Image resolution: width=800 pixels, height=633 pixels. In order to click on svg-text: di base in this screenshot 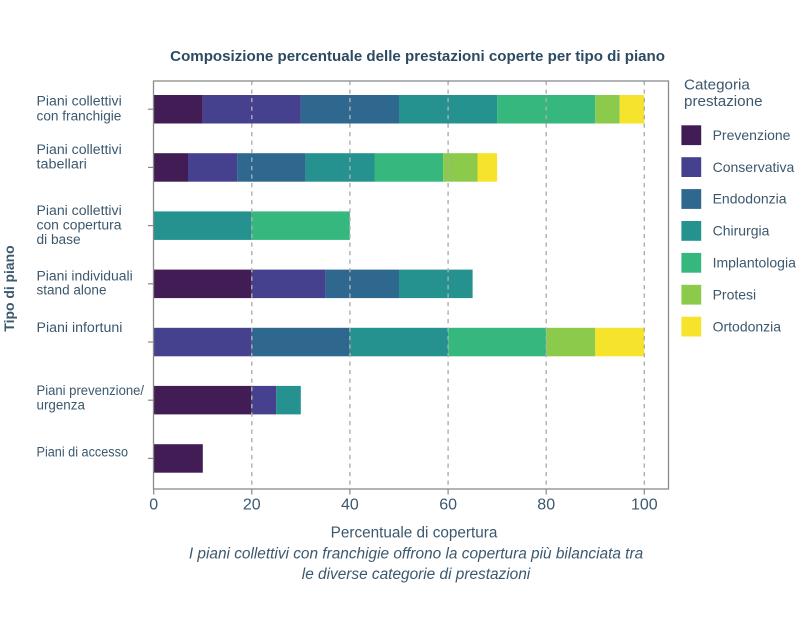, I will do `click(59, 240)`.